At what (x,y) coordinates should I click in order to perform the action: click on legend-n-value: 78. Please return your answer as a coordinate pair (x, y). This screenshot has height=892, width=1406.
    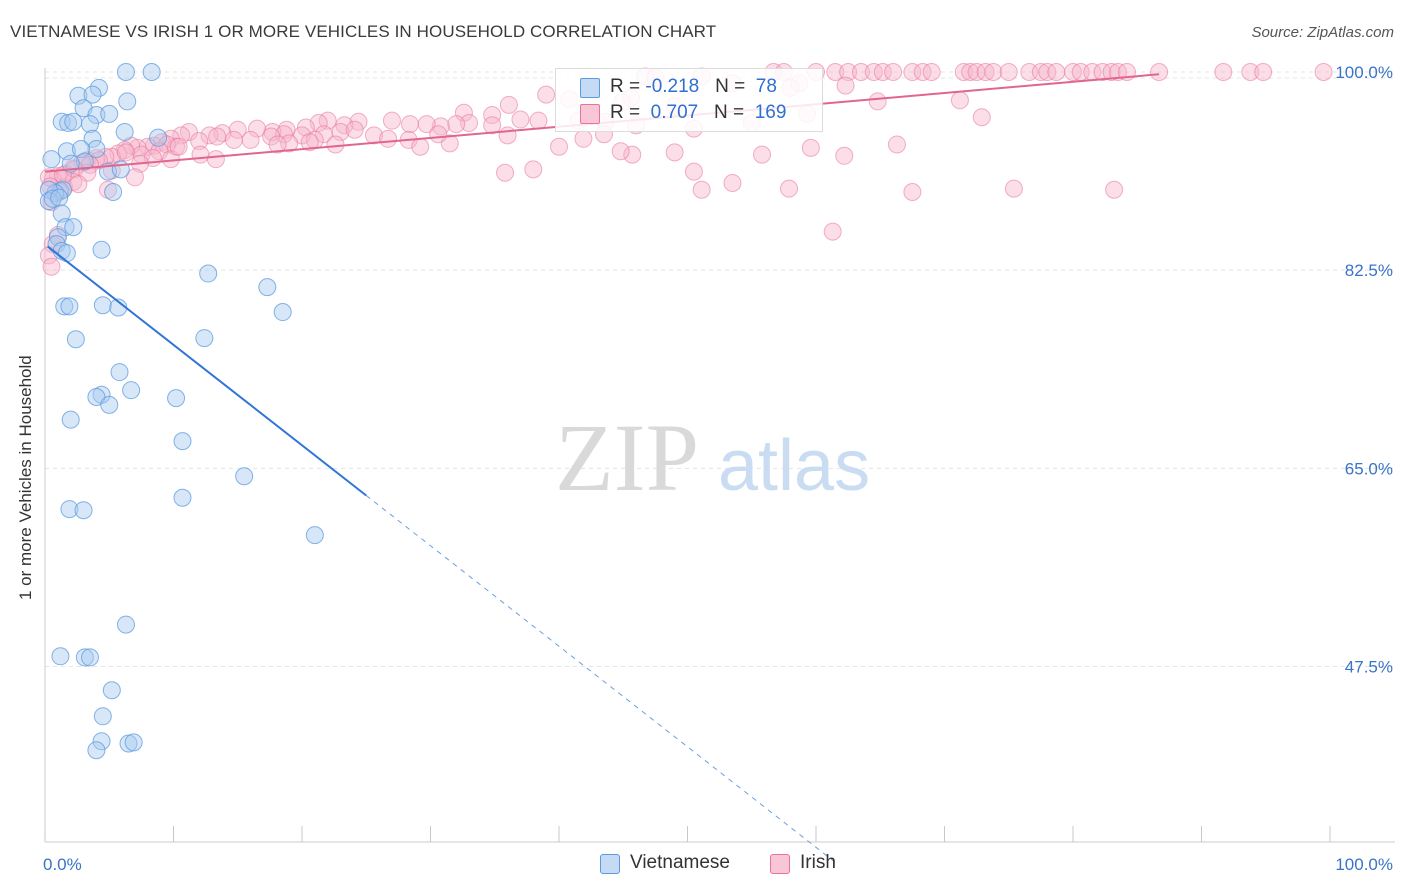
    Looking at the image, I should click on (766, 86).